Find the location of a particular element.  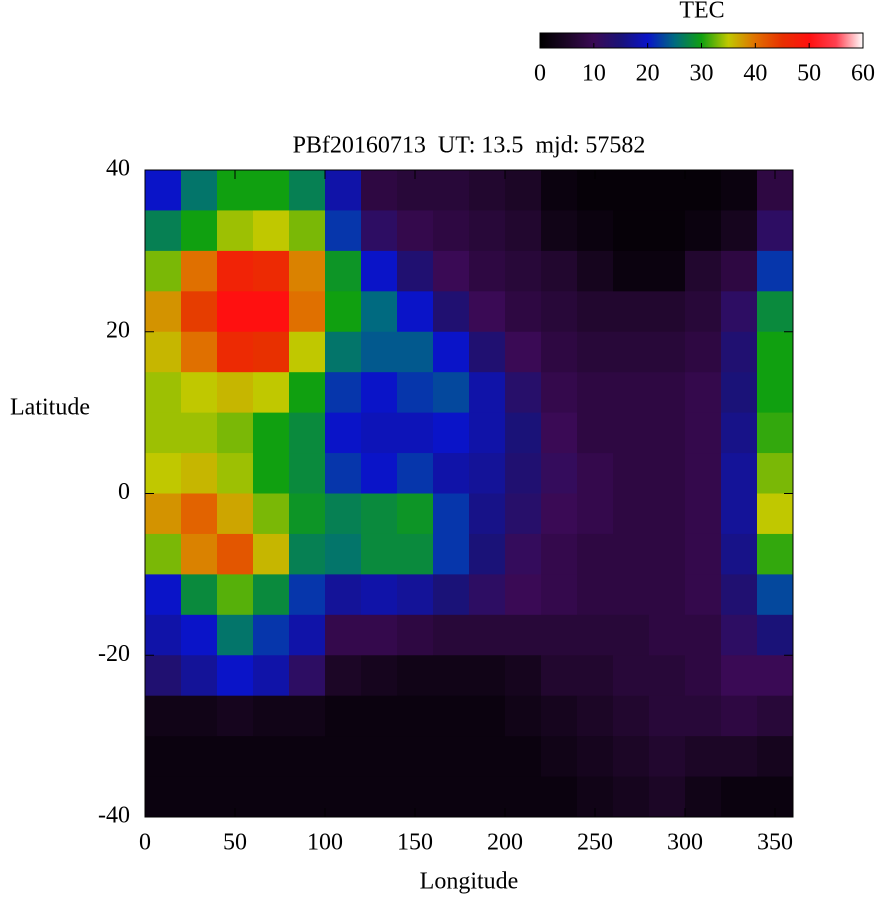

x-tick-label: 50 is located at coordinates (235, 843).